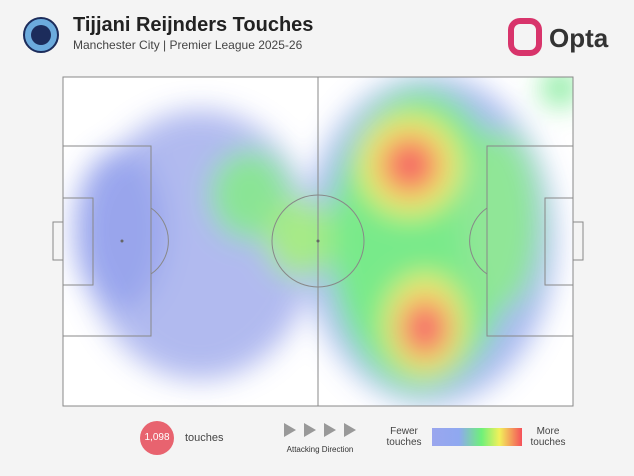 The height and width of the screenshot is (476, 634). Describe the element at coordinates (477, 437) in the screenshot. I see `legend-gradient` at that location.